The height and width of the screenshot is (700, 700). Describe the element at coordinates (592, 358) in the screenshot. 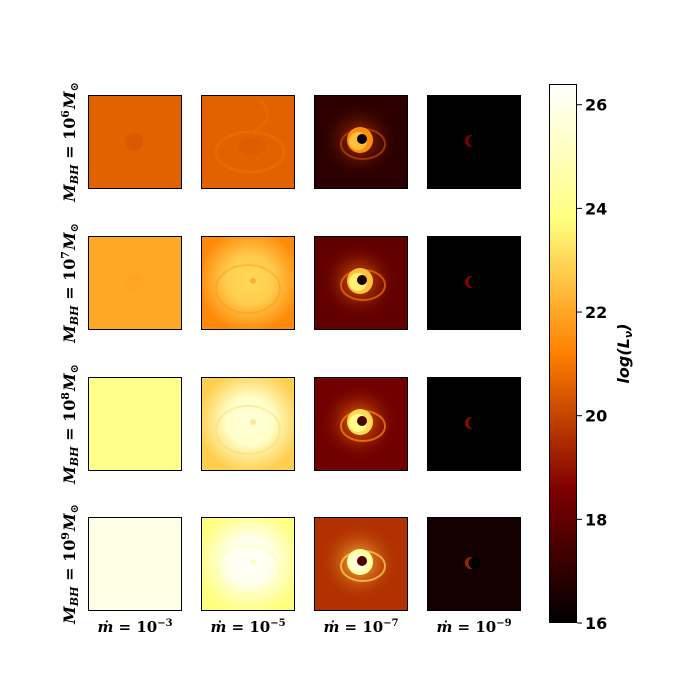

I see `colorbar: 16 18 20 22 24 26 log(Lν)` at that location.